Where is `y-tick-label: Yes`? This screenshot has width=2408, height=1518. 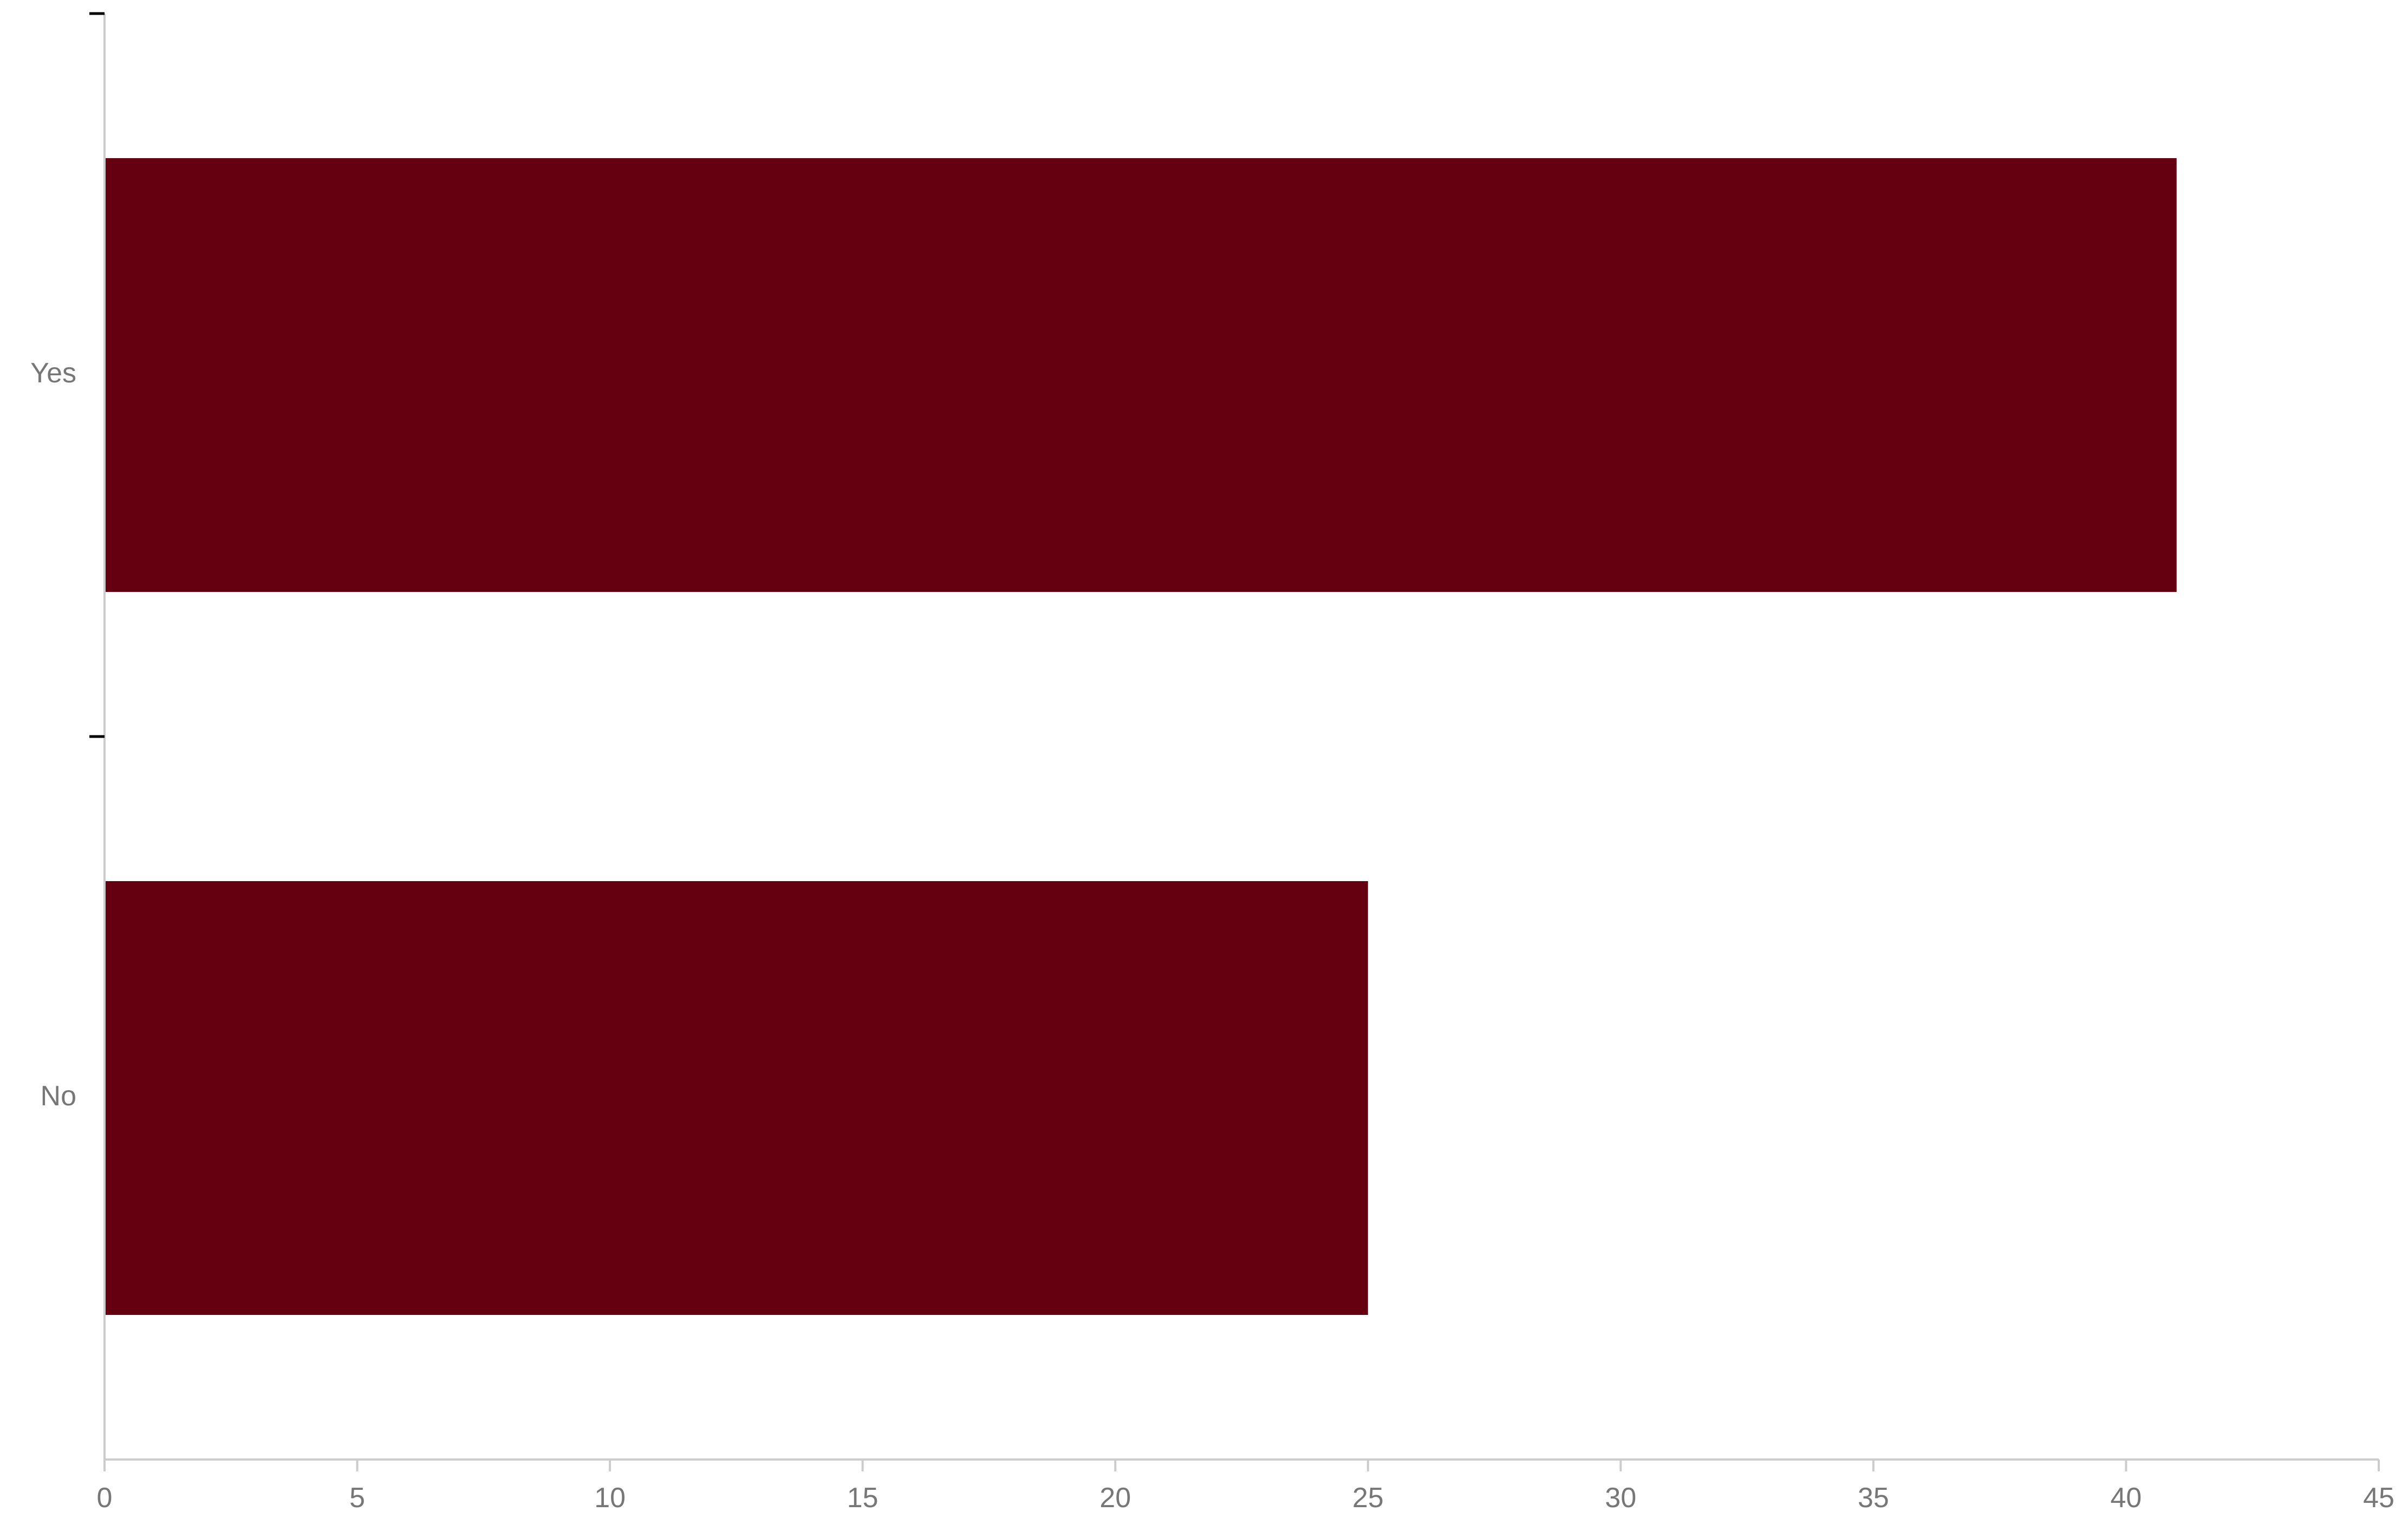
y-tick-label: Yes is located at coordinates (53, 373).